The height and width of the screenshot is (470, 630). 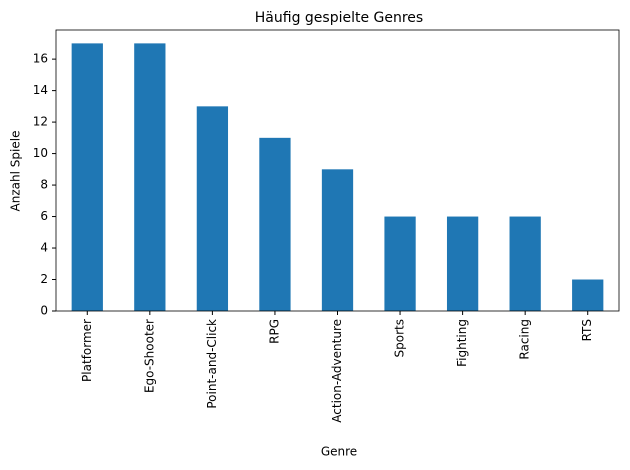 What do you see at coordinates (87, 350) in the screenshot?
I see `x-tick-label: Platformer` at bounding box center [87, 350].